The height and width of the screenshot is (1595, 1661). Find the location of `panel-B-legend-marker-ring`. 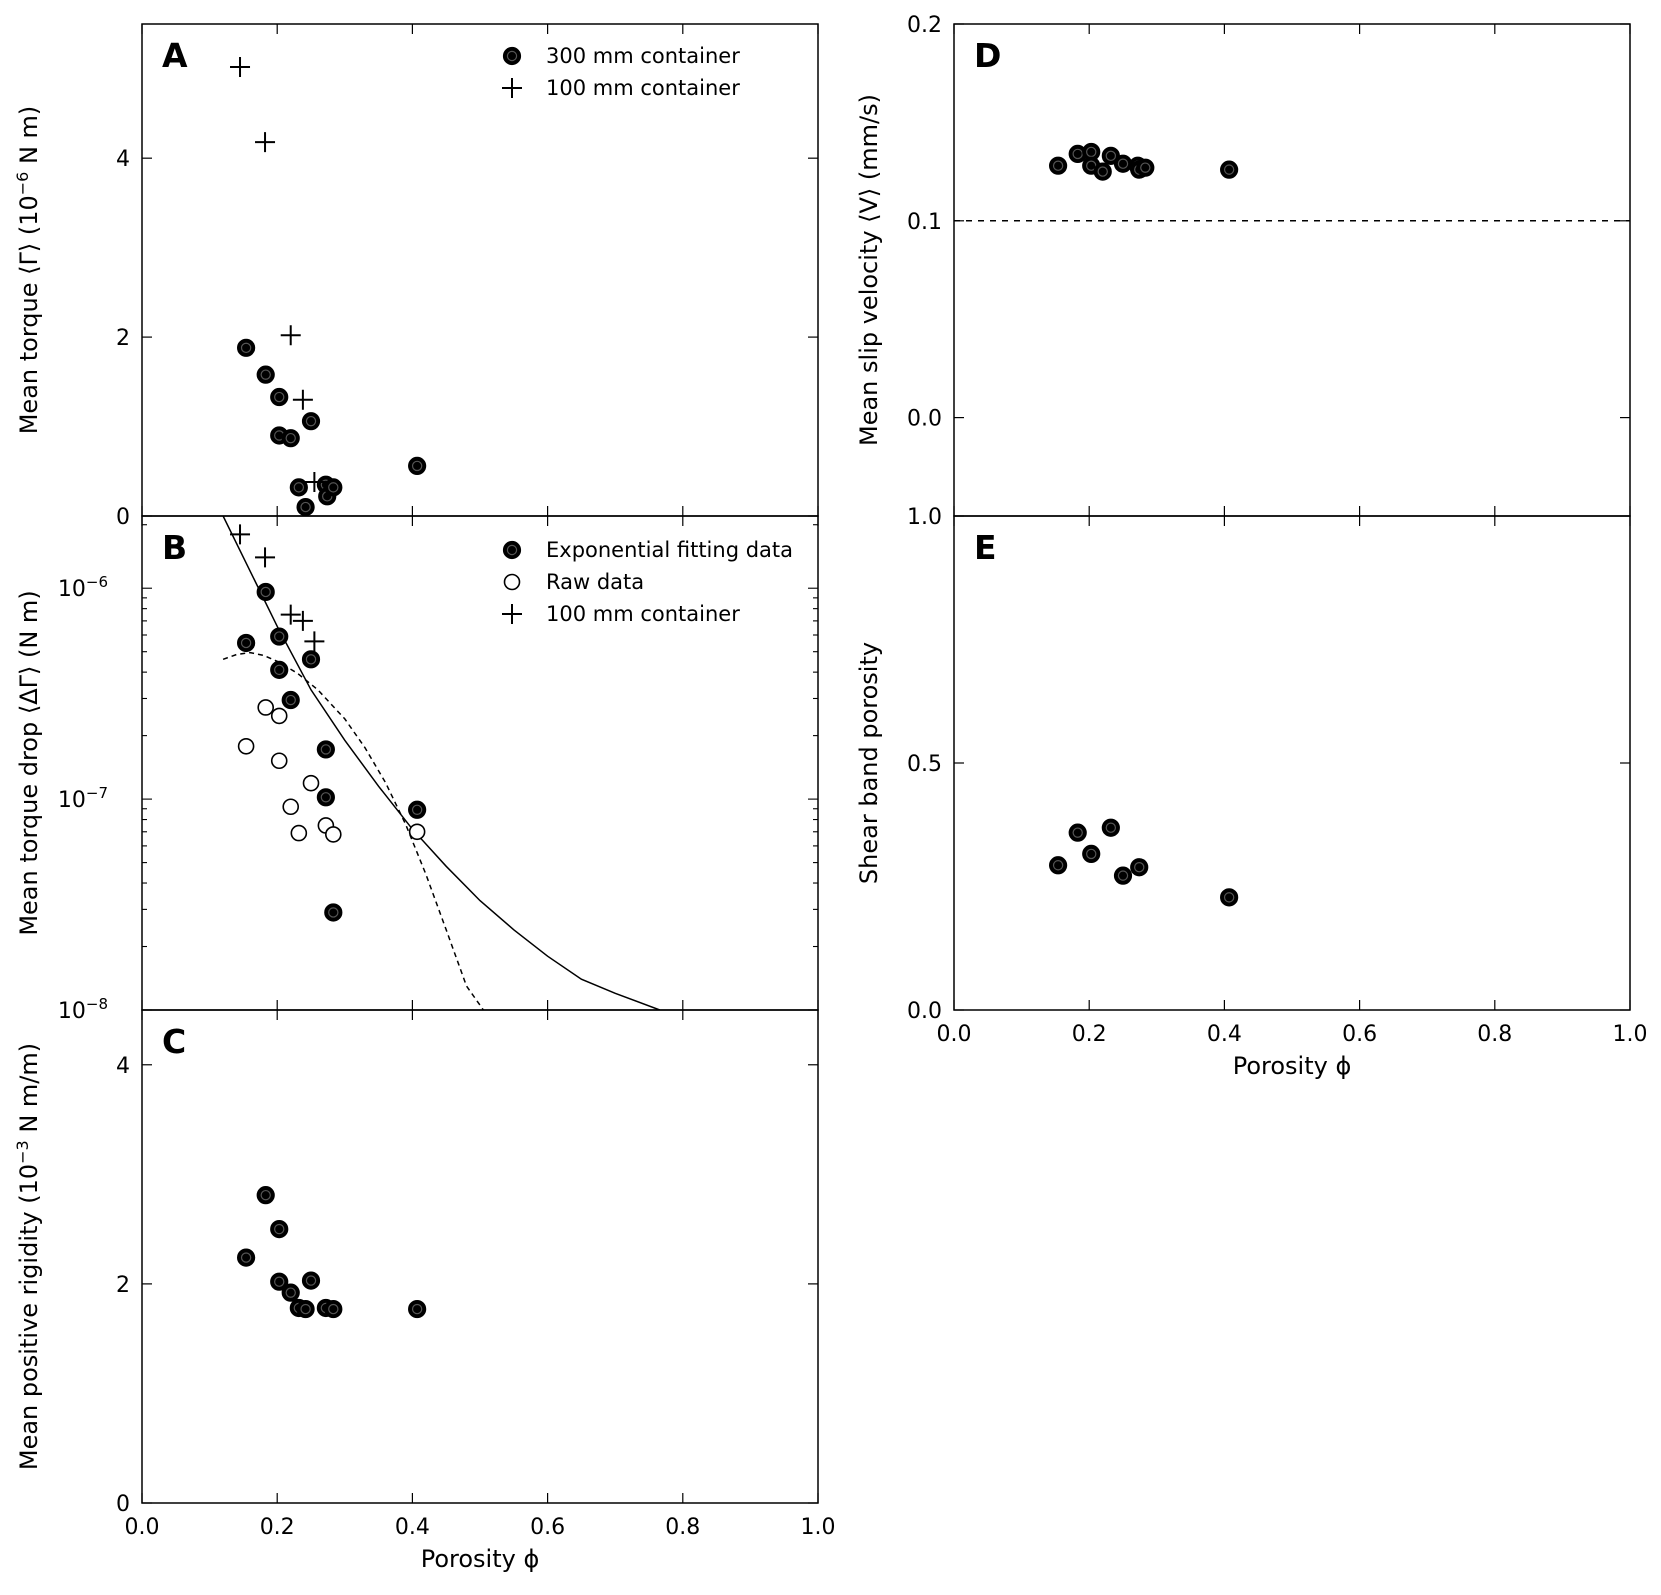

panel-B-legend-marker-ring is located at coordinates (512, 550).